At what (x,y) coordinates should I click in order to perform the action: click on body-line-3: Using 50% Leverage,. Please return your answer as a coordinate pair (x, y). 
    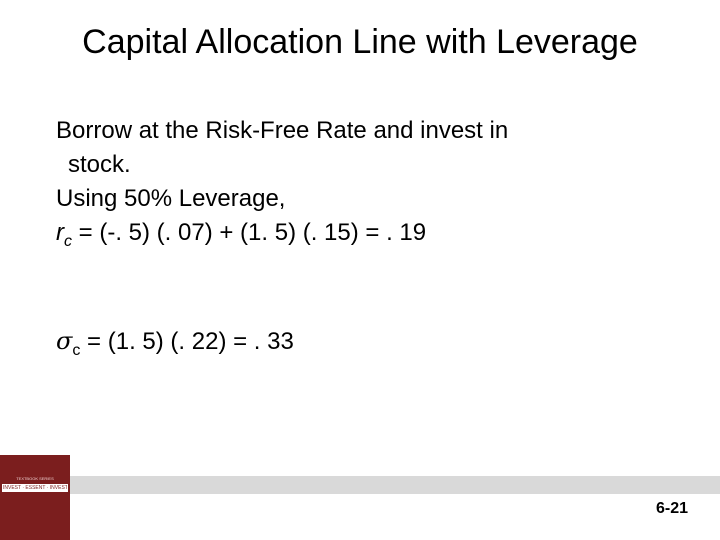
    Looking at the image, I should click on (171, 198).